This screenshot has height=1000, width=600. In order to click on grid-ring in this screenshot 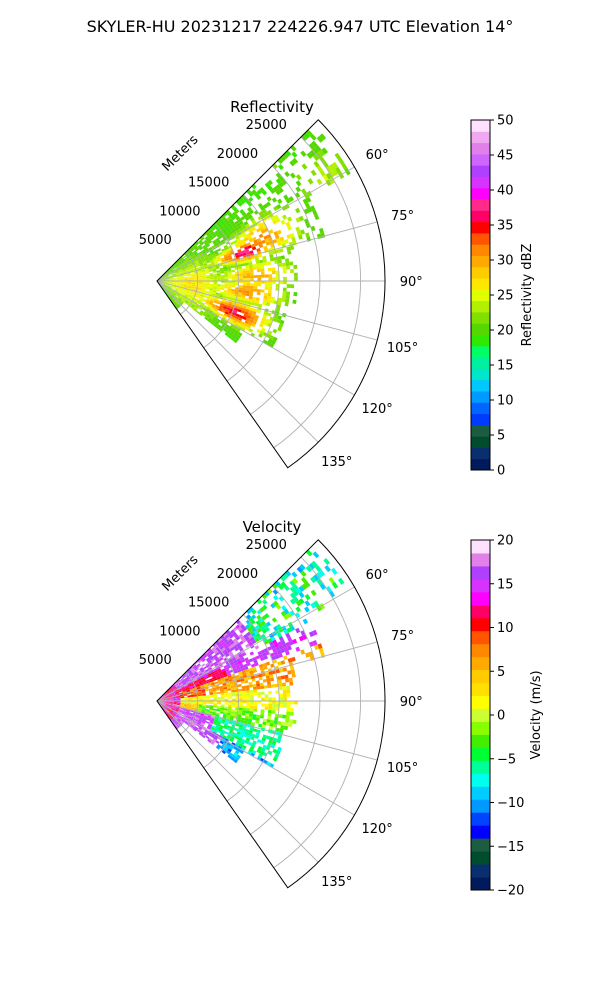, I will do `click(317, 712)`.